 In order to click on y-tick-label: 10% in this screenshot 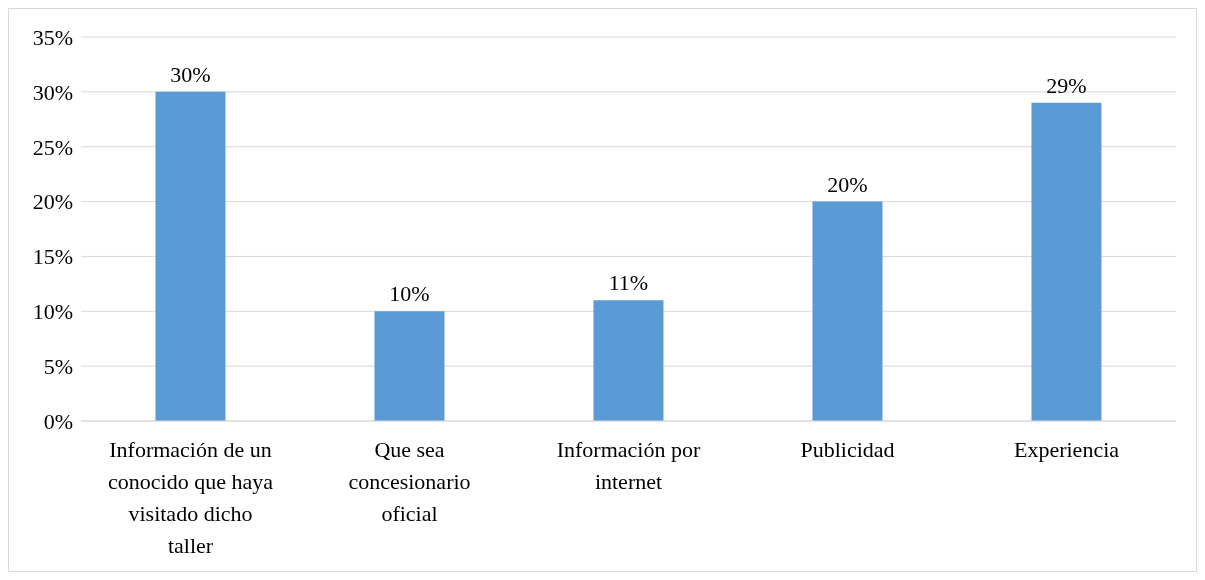, I will do `click(52, 312)`.